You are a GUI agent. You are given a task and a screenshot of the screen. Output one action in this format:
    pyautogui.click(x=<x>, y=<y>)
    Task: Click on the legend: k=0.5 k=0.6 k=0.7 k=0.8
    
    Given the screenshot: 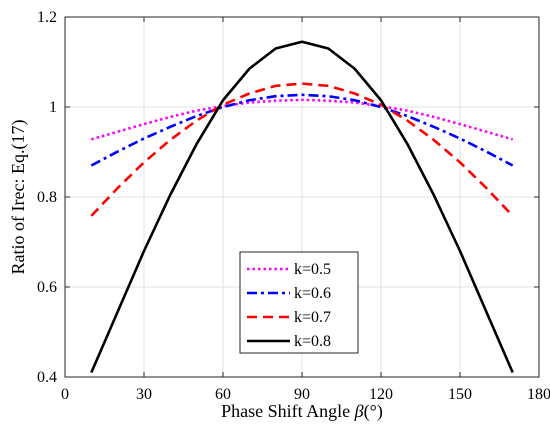 What is the action you would take?
    pyautogui.click(x=299, y=302)
    